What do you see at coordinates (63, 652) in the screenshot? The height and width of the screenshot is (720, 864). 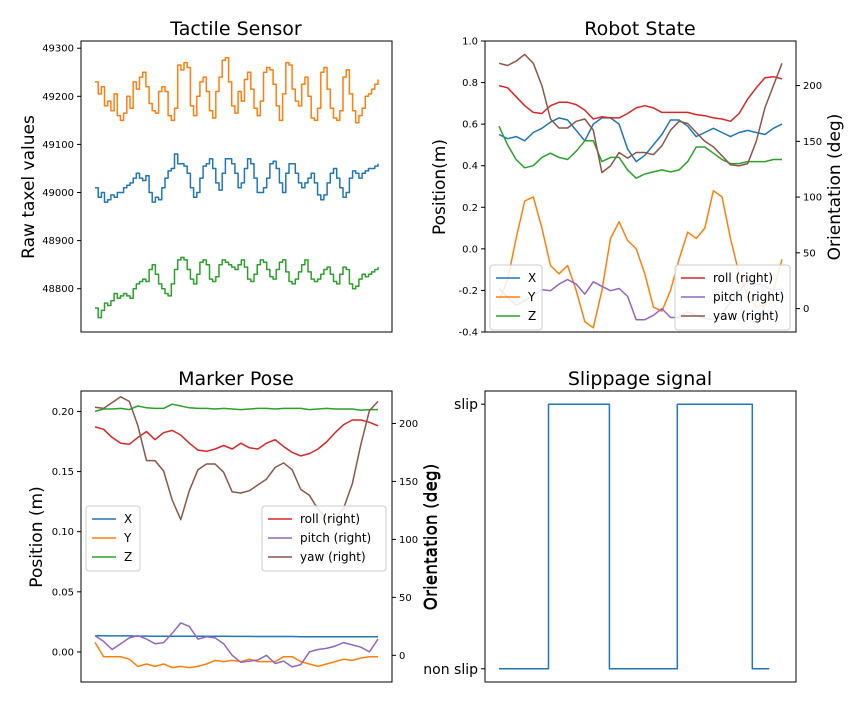 I see `y-tick-label: 0.00` at bounding box center [63, 652].